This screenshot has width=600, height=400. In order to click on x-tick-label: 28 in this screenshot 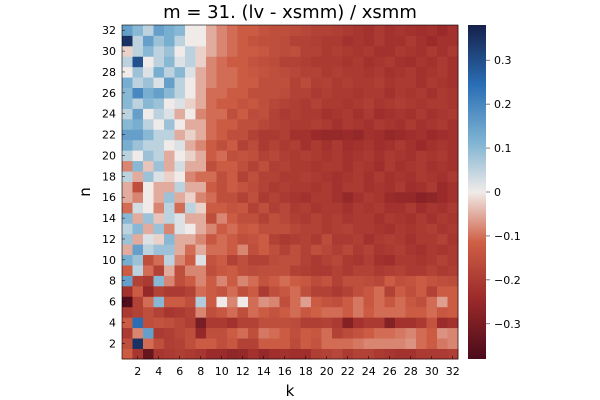, I will do `click(411, 371)`.